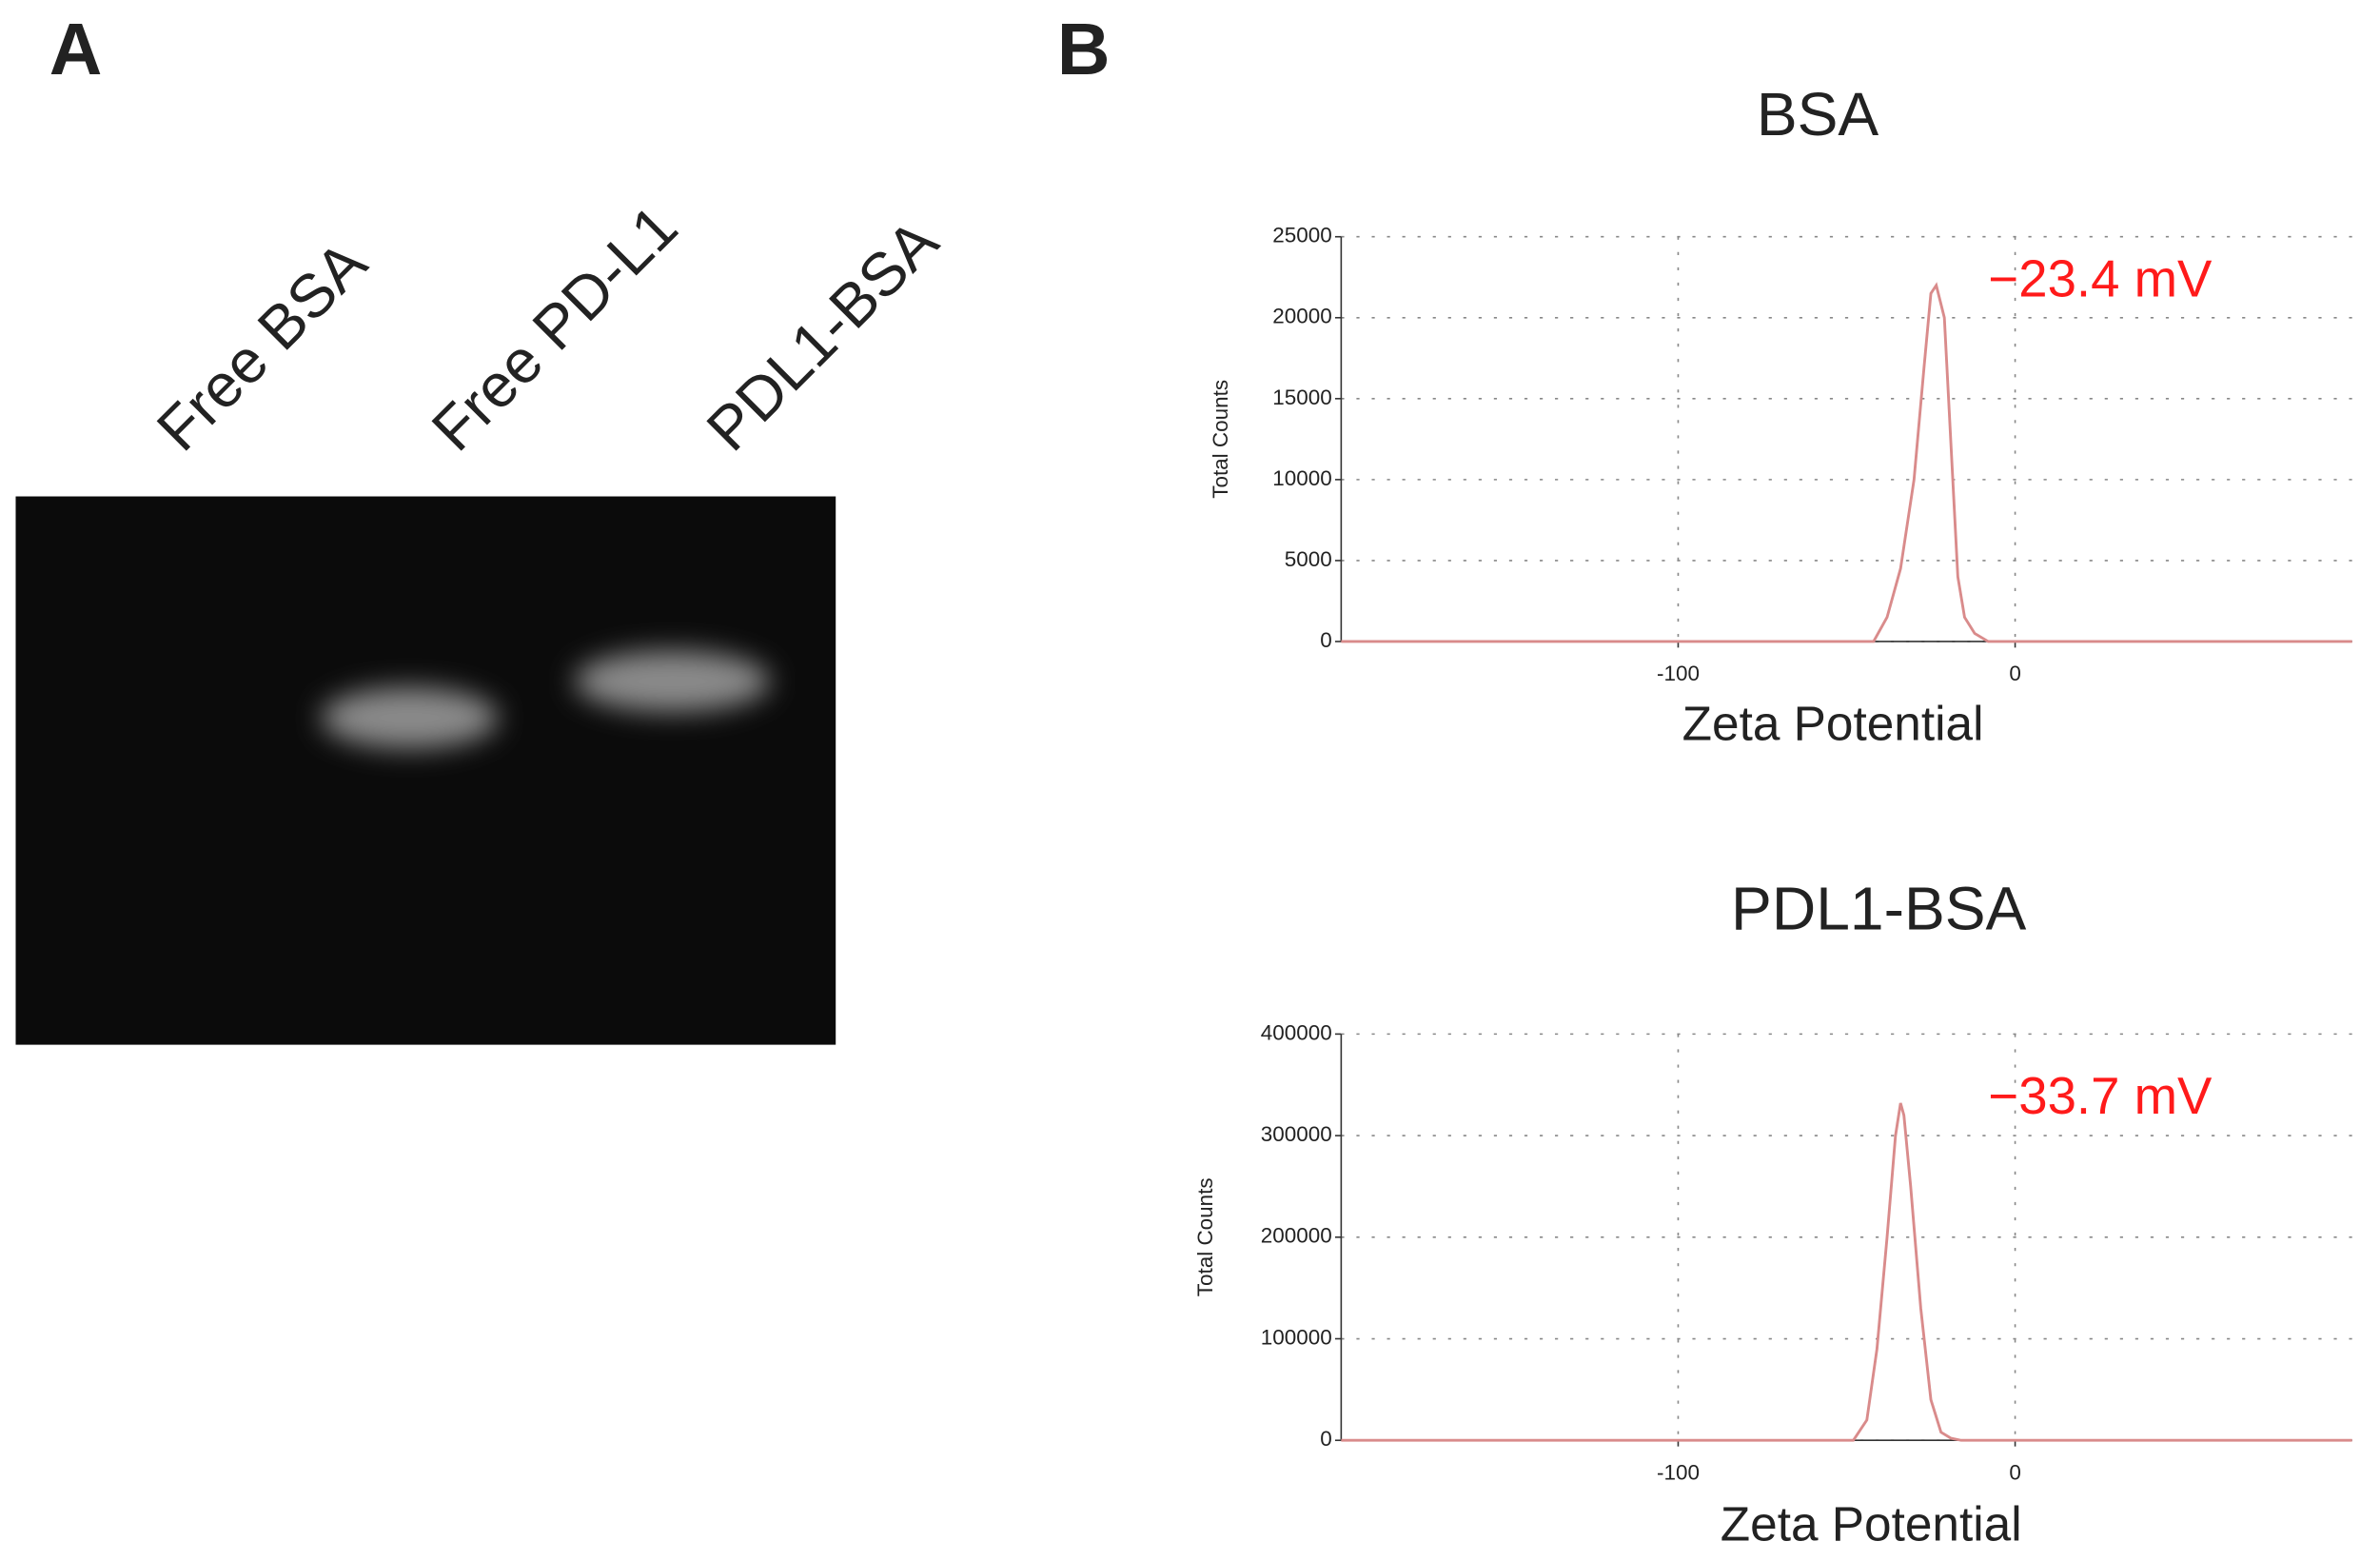 The height and width of the screenshot is (1561, 2380). Describe the element at coordinates (1308, 559) in the screenshot. I see `y-tick-label: 5000` at that location.